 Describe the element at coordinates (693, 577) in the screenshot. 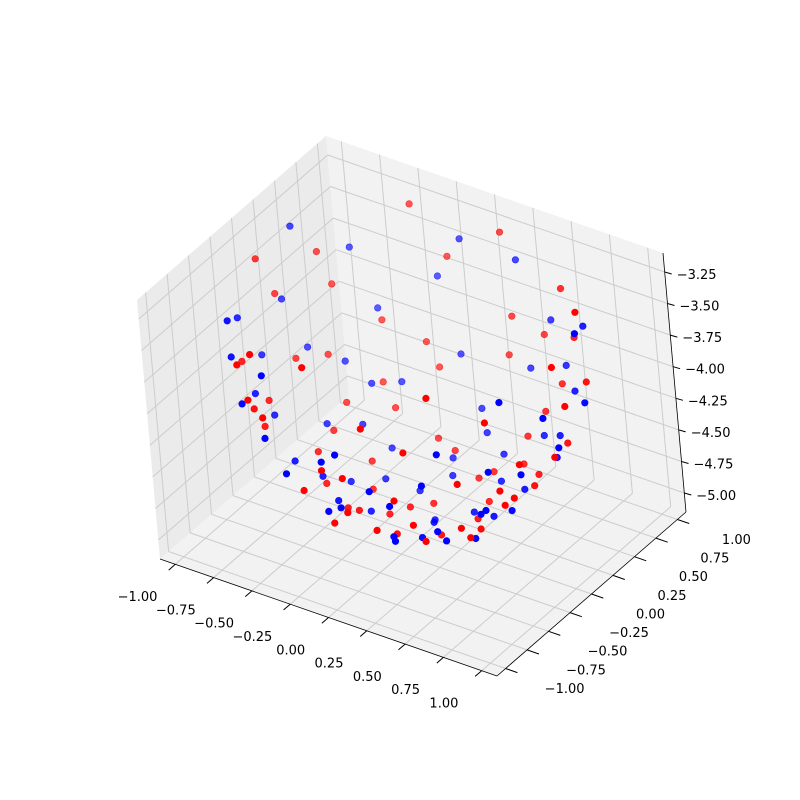

I see `y-tick-label: 0.50` at that location.